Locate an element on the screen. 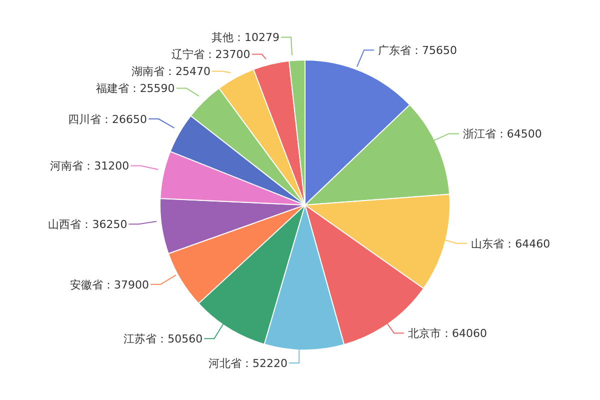 The width and height of the screenshot is (600, 400). slice-label: 山西省 is located at coordinates (65, 225).